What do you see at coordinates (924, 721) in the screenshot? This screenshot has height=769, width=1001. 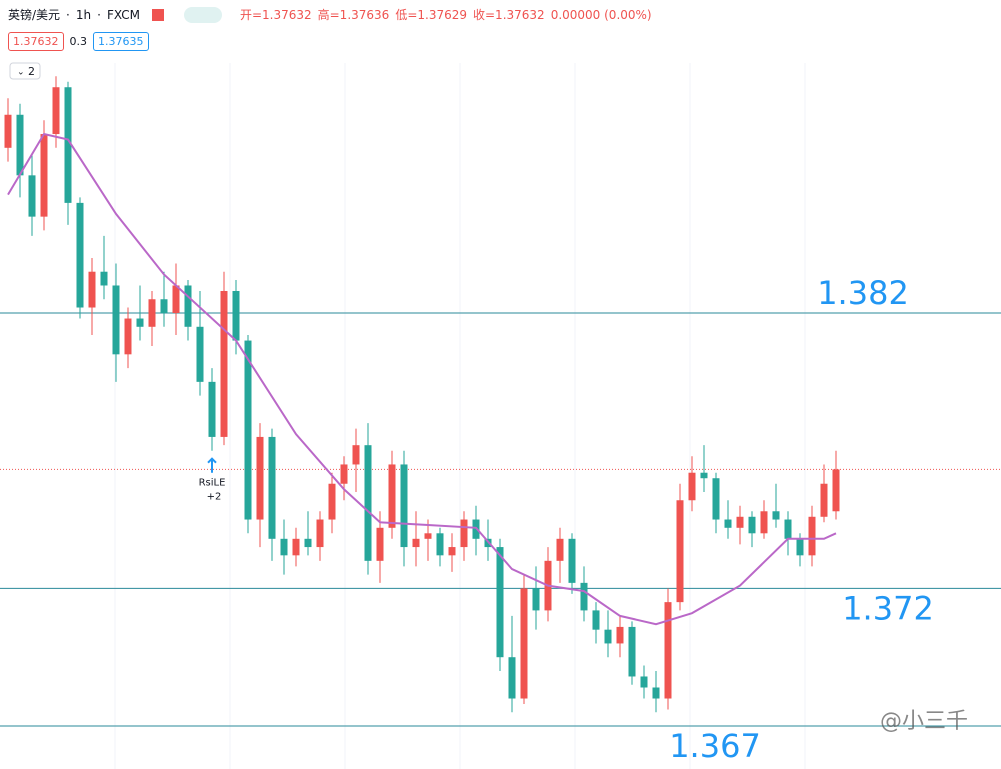 I see `watermark: @小三千` at bounding box center [924, 721].